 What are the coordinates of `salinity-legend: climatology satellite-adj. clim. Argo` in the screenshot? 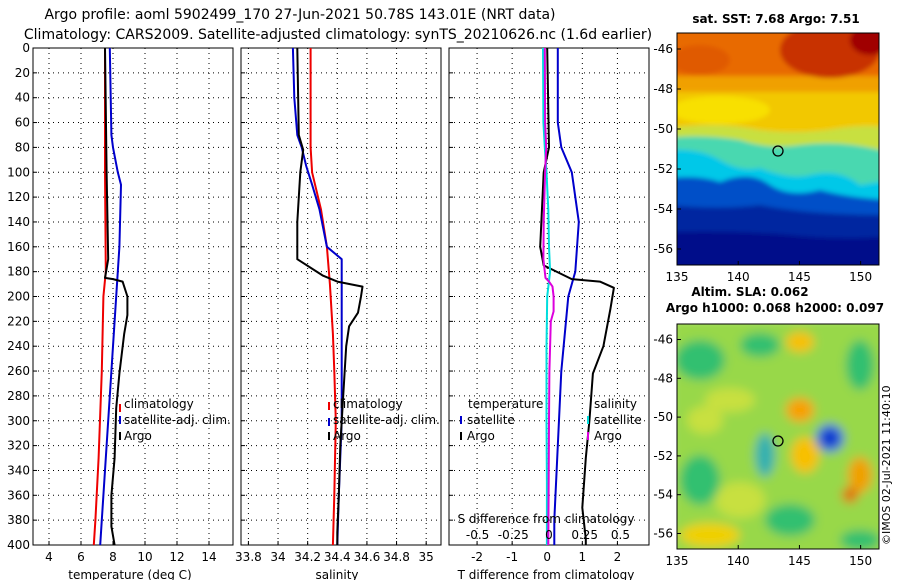 It's located at (384, 420).